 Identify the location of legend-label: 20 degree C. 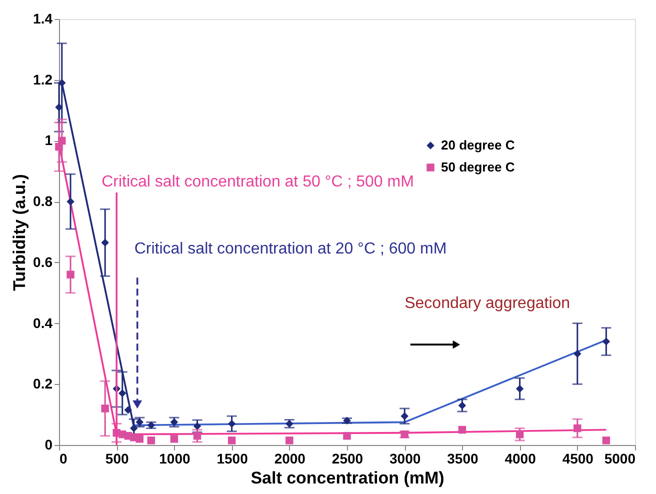
(478, 145).